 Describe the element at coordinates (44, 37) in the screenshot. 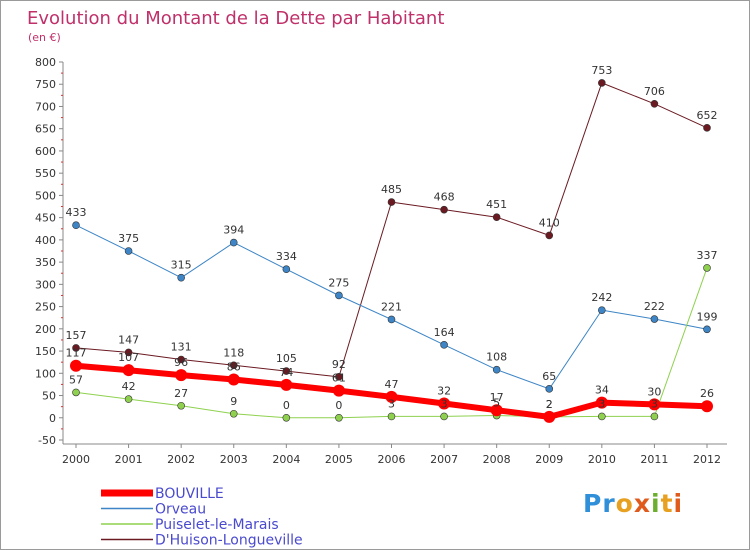

I see `chart-subtitle: (en €)` at that location.